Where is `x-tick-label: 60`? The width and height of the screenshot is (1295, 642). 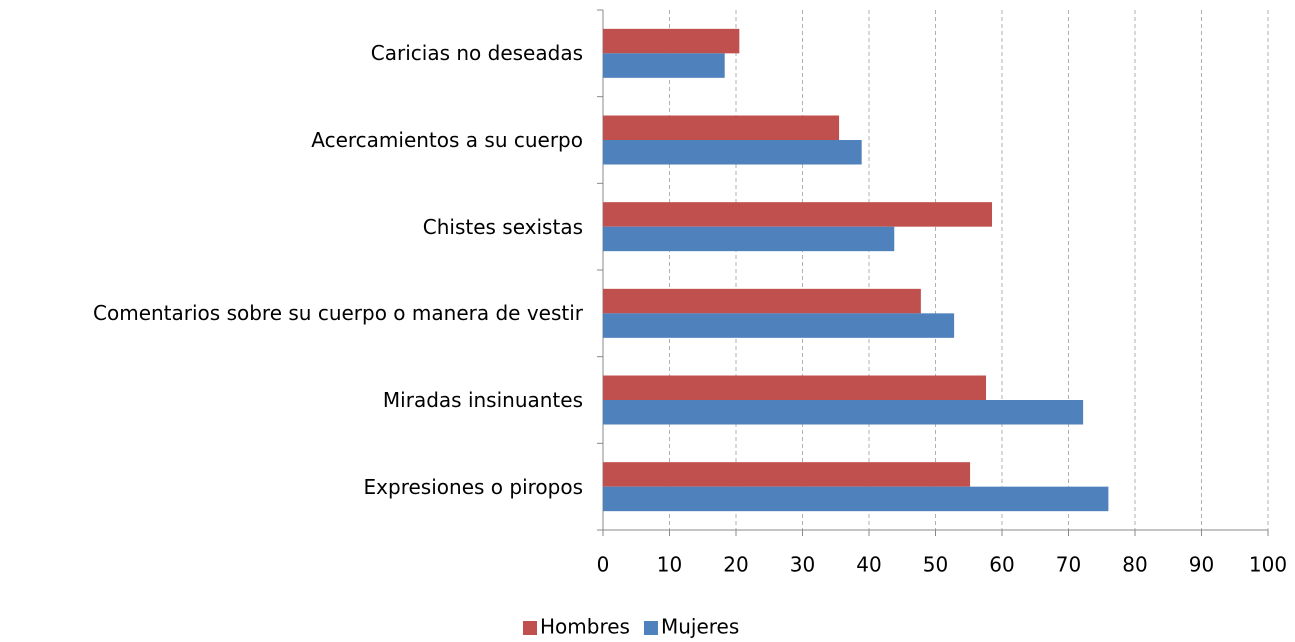 x-tick-label: 60 is located at coordinates (1001, 565).